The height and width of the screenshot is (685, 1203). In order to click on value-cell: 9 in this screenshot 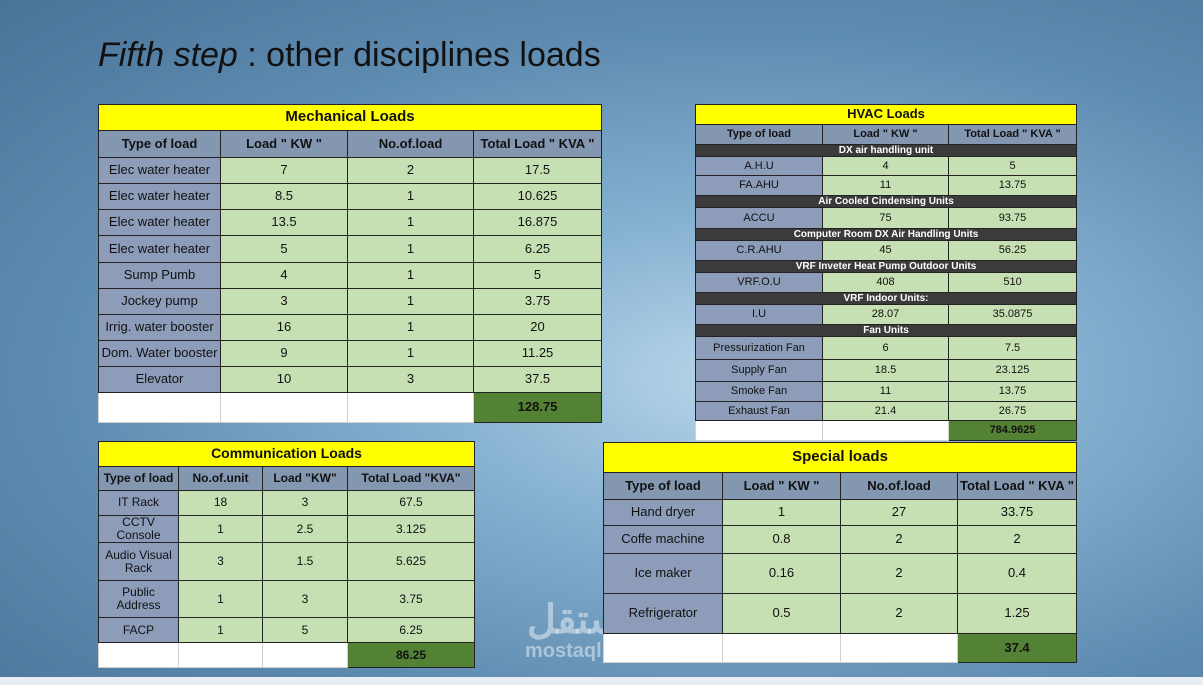, I will do `click(284, 353)`.